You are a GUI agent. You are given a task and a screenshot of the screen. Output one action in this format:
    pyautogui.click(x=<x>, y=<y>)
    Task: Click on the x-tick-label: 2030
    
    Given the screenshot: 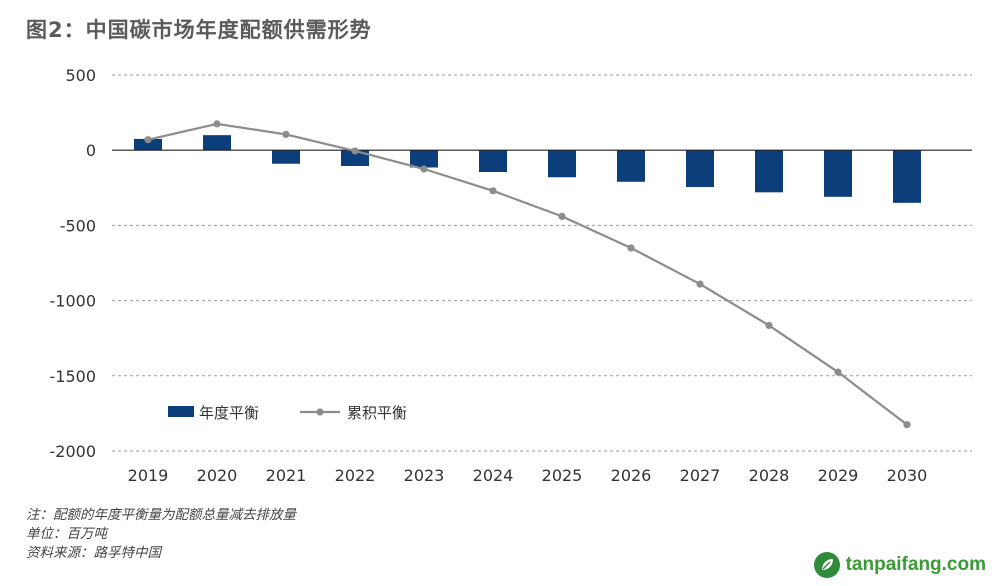 What is the action you would take?
    pyautogui.click(x=907, y=475)
    